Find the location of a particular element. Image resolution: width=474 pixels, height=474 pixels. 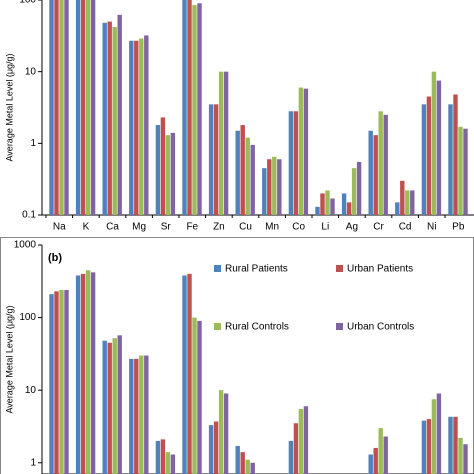

x-tick-label: Fe is located at coordinates (192, 227).